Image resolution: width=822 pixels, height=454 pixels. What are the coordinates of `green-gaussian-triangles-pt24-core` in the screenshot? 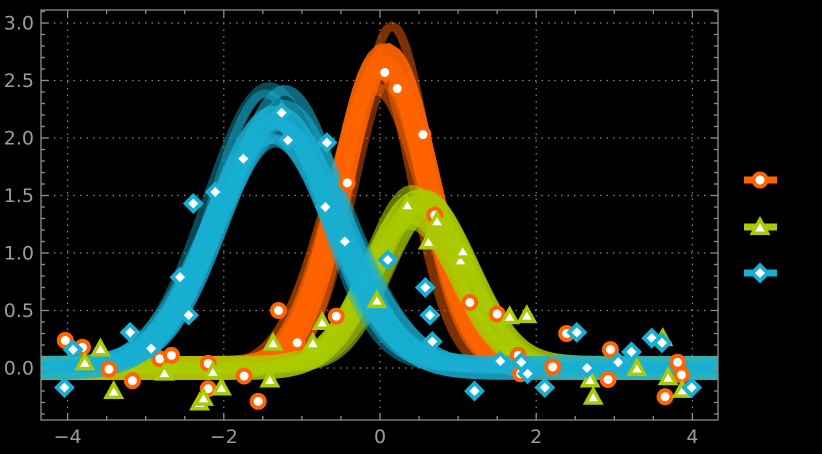 It's located at (668, 377).